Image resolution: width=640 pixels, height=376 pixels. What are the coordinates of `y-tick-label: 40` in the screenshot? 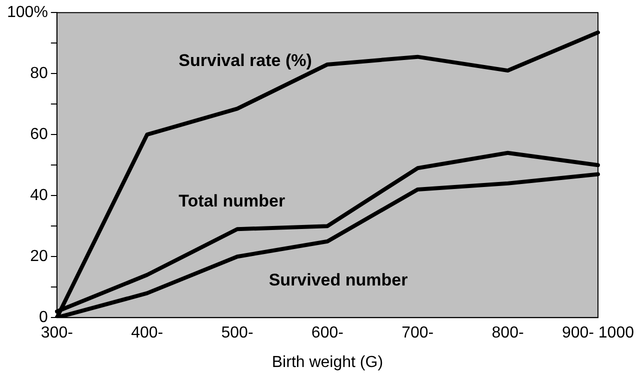 It's located at (39, 195).